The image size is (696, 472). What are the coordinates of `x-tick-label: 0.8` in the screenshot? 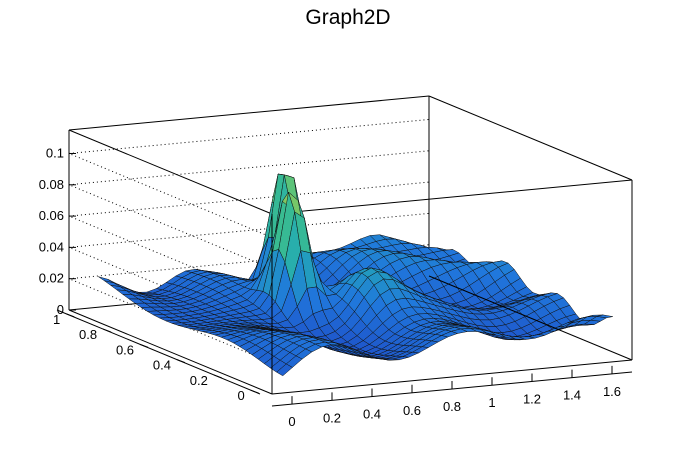 It's located at (452, 406).